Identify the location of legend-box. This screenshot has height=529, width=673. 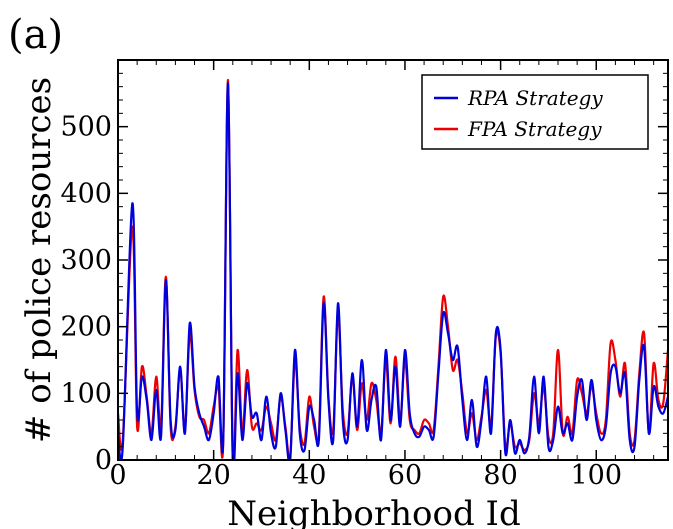
(535, 112).